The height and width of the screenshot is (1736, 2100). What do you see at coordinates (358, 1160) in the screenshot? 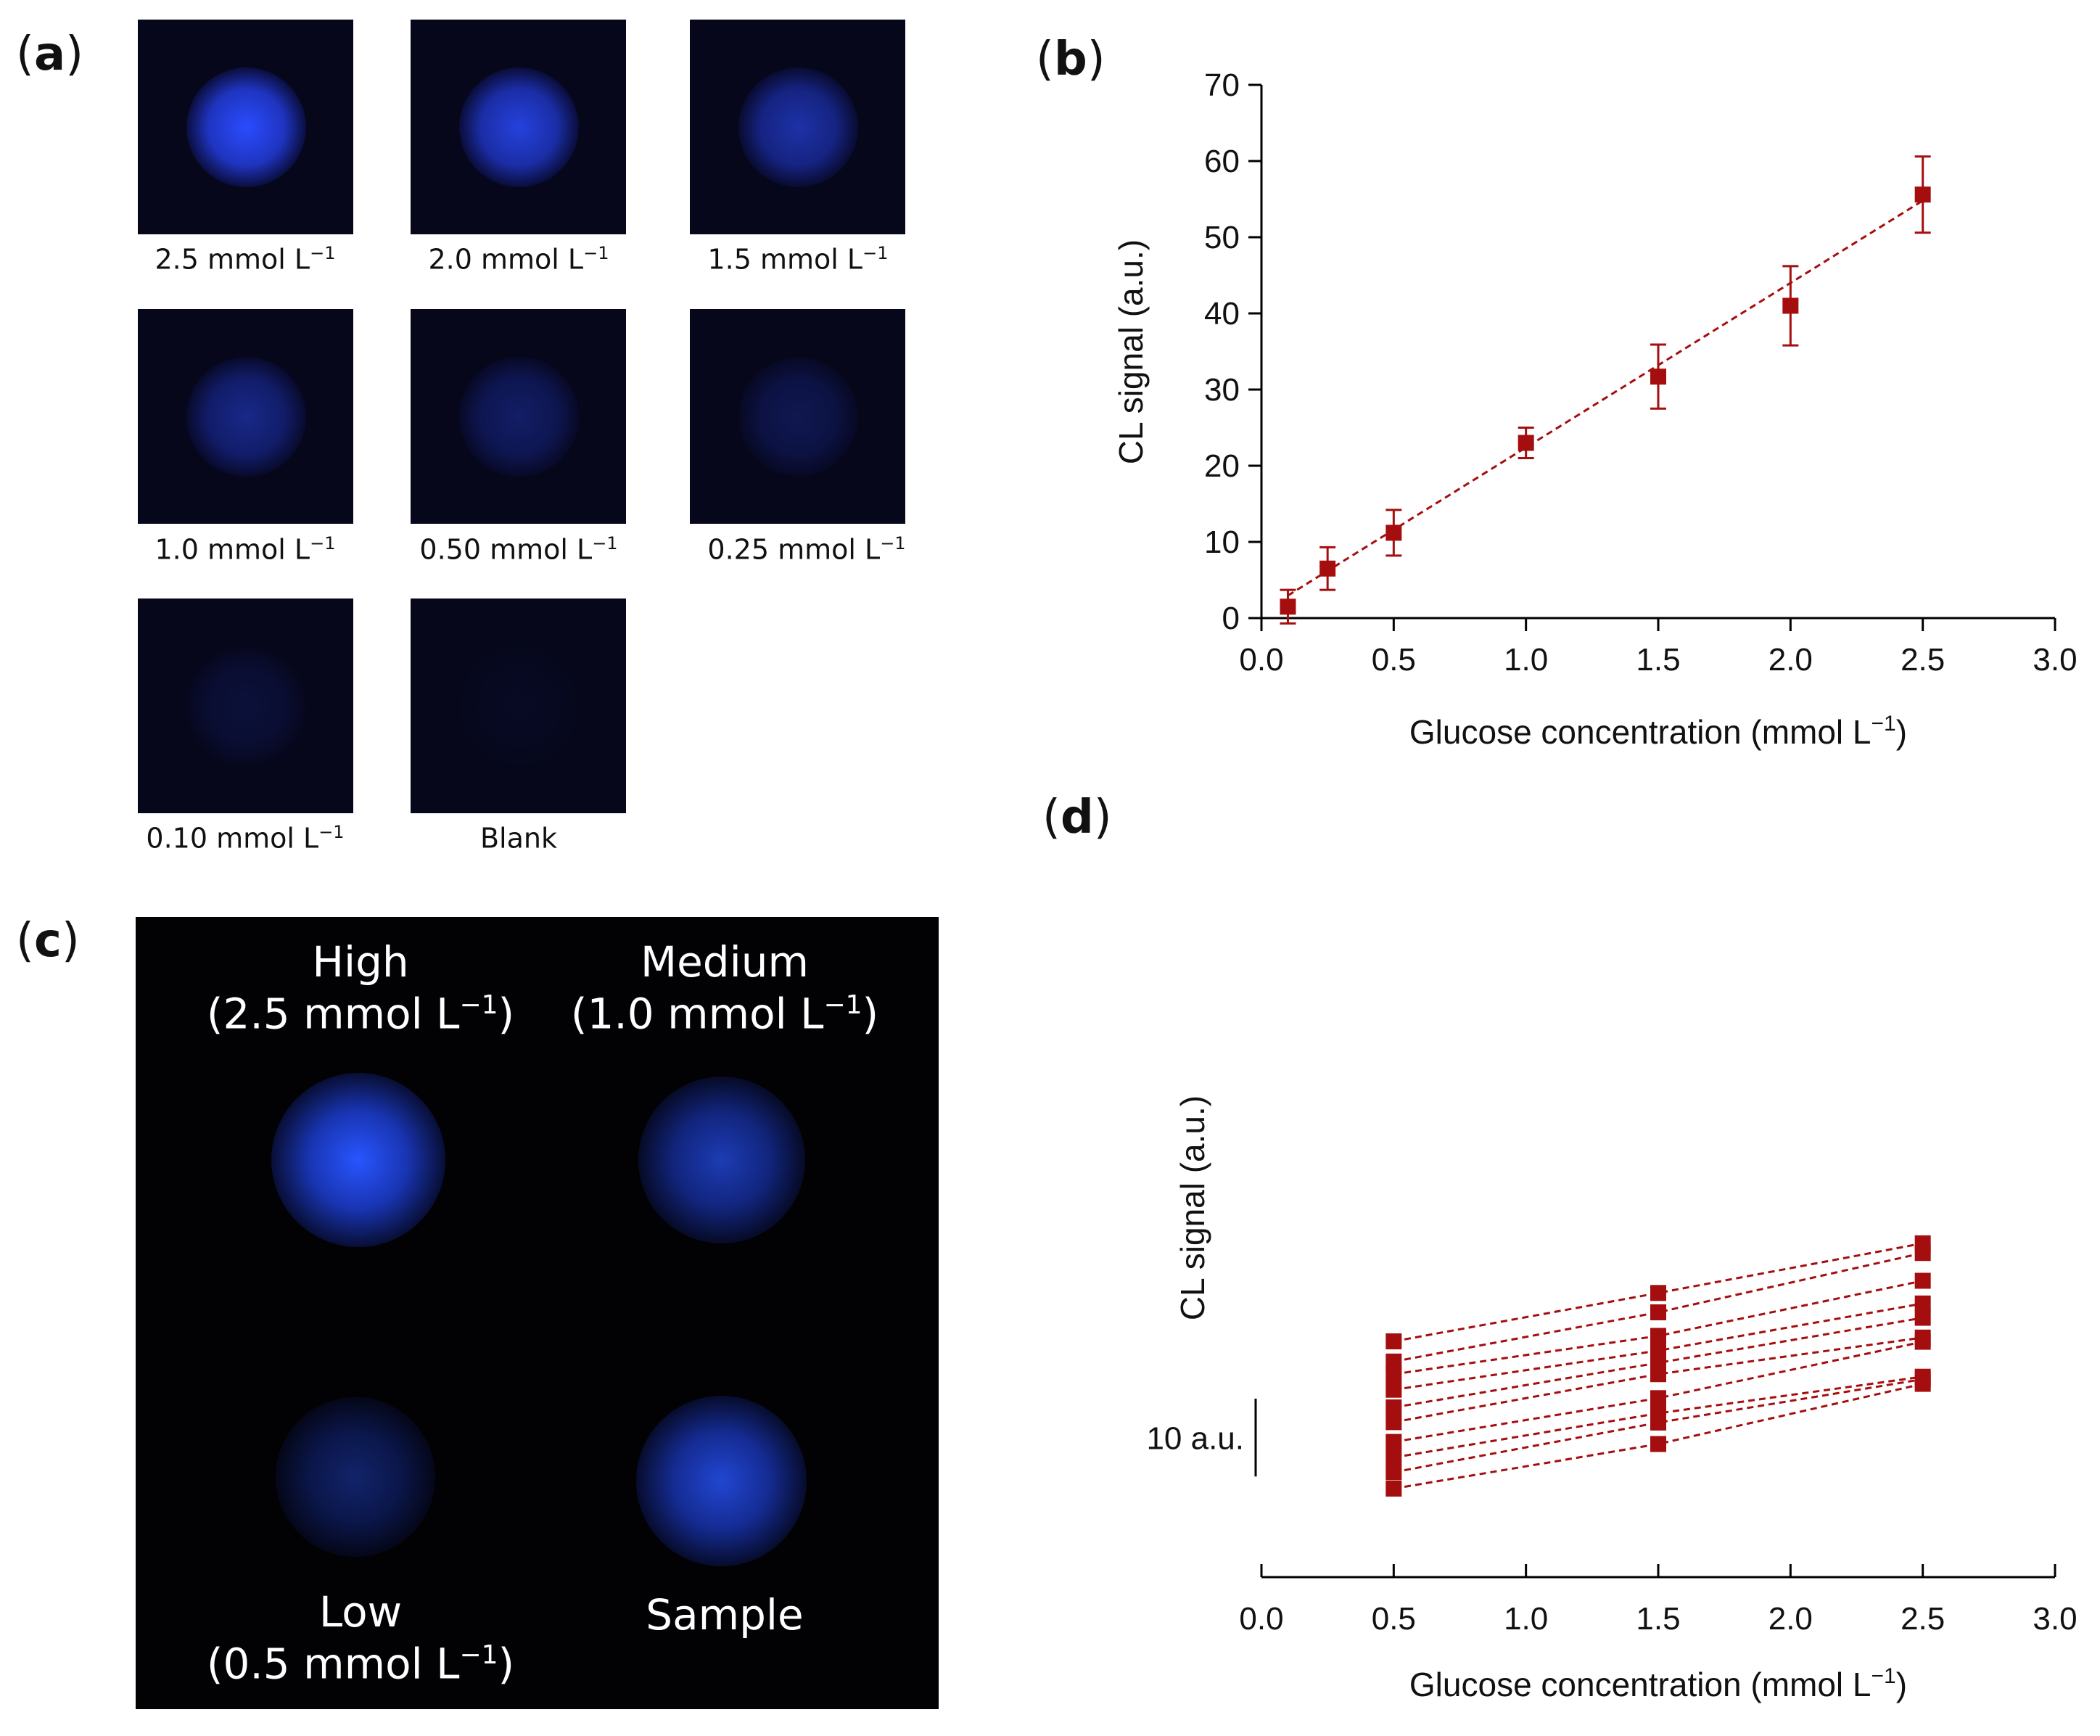
I see `c-spot-high` at bounding box center [358, 1160].